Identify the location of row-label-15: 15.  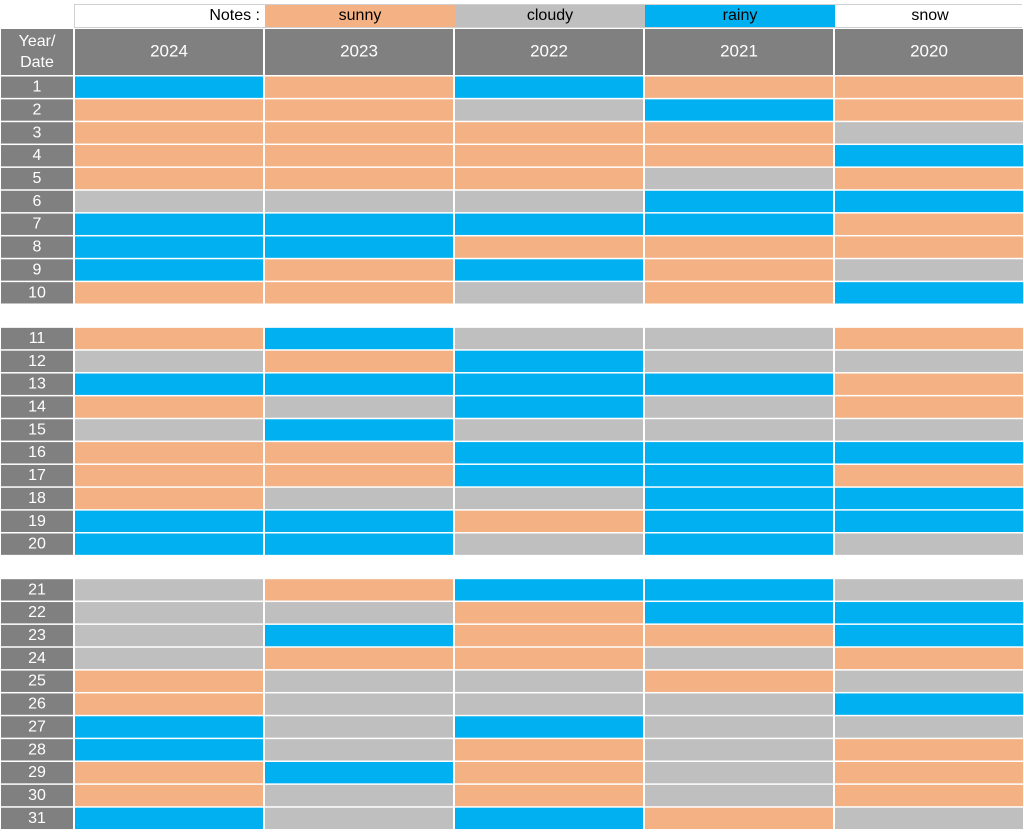
(37, 429).